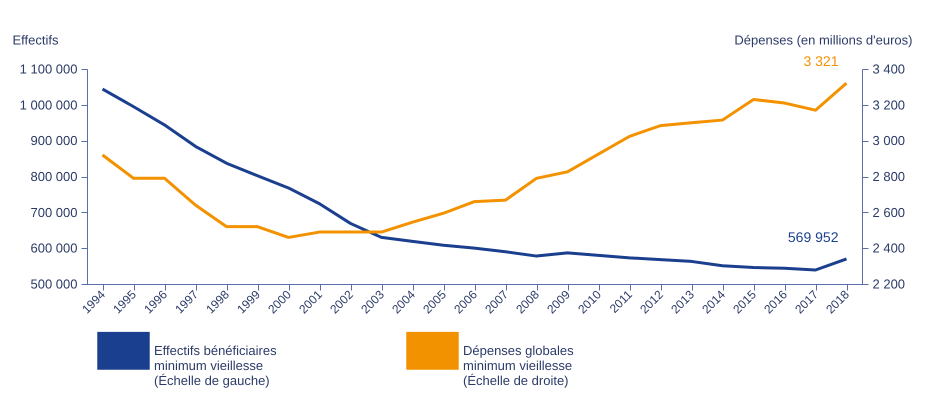 The width and height of the screenshot is (930, 415). Describe the element at coordinates (216, 365) in the screenshot. I see `legend-label: Effectifs bénéficiaires minimum vieillesse (Échelle de gauche)` at that location.